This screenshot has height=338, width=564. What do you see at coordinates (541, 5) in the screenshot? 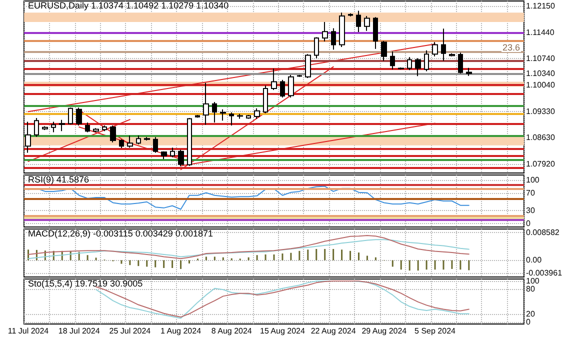
I see `y-tick-label: 1.12150` at bounding box center [541, 5].